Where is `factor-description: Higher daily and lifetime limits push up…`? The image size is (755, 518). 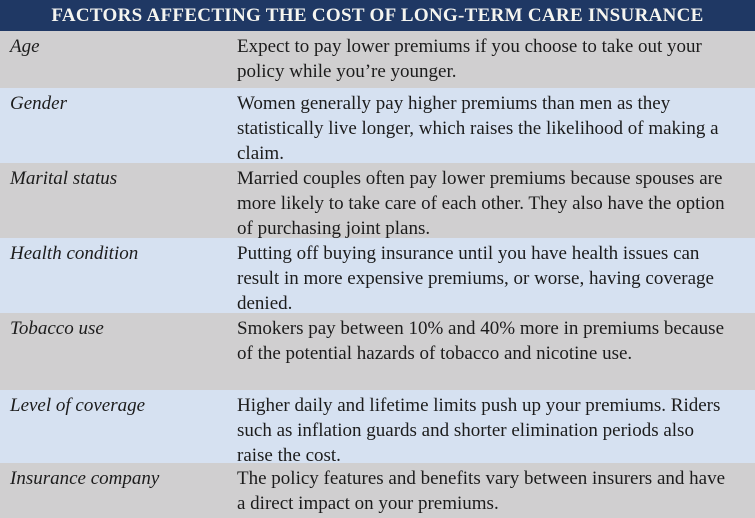 factor-description: Higher daily and lifetime limits push up… is located at coordinates (479, 430).